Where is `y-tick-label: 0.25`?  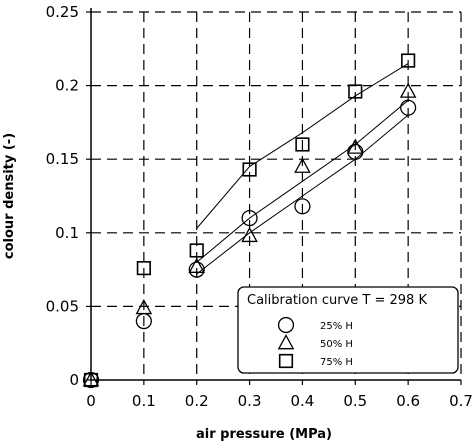 y-tick-label: 0.25 is located at coordinates (62, 12).